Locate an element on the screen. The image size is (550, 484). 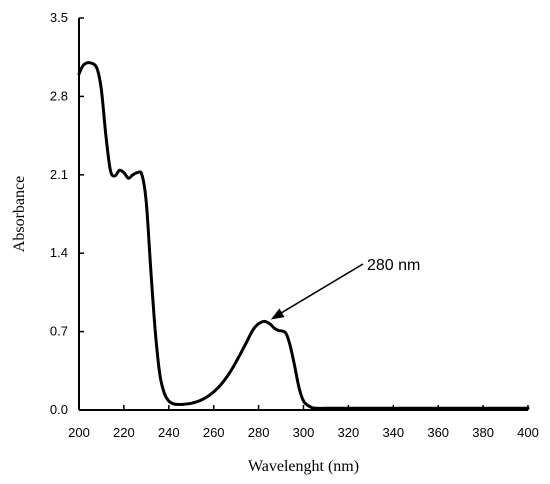
y-tick-label: 3.5 is located at coordinates (59, 17).